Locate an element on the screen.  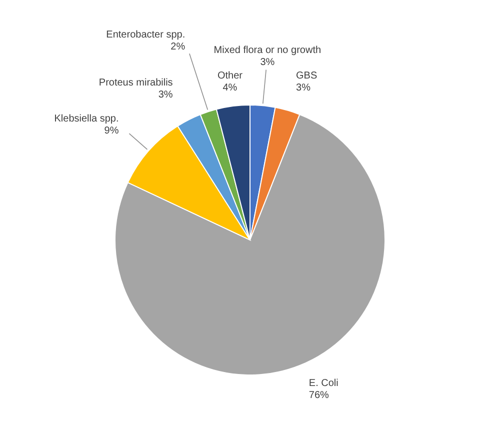
data-label: 4% is located at coordinates (230, 88).